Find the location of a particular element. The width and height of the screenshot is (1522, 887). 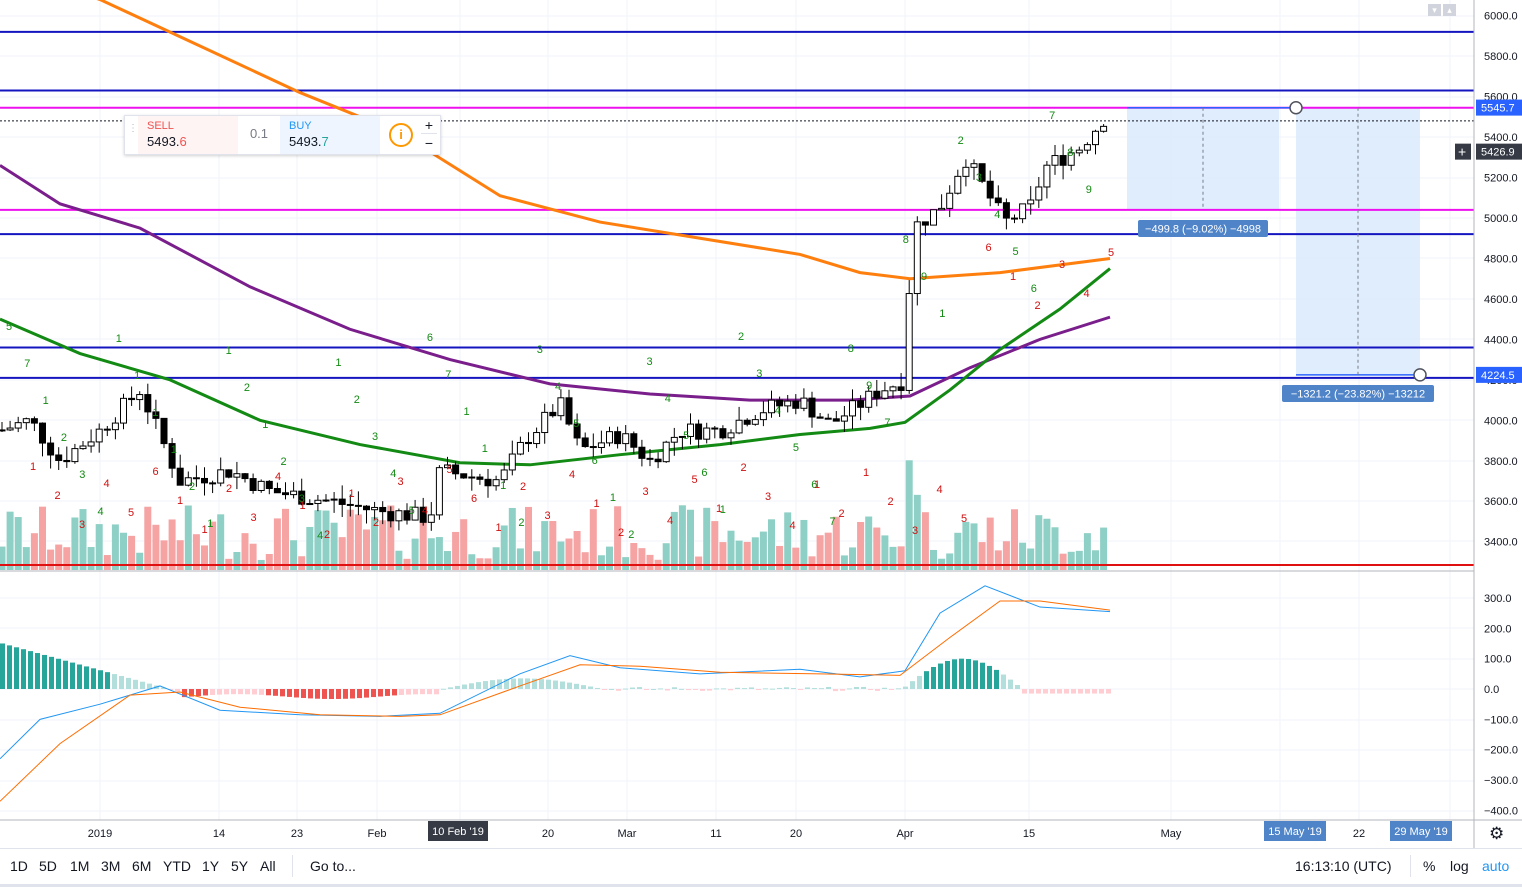

sell-button: SELL 5493.6 is located at coordinates (188, 135).